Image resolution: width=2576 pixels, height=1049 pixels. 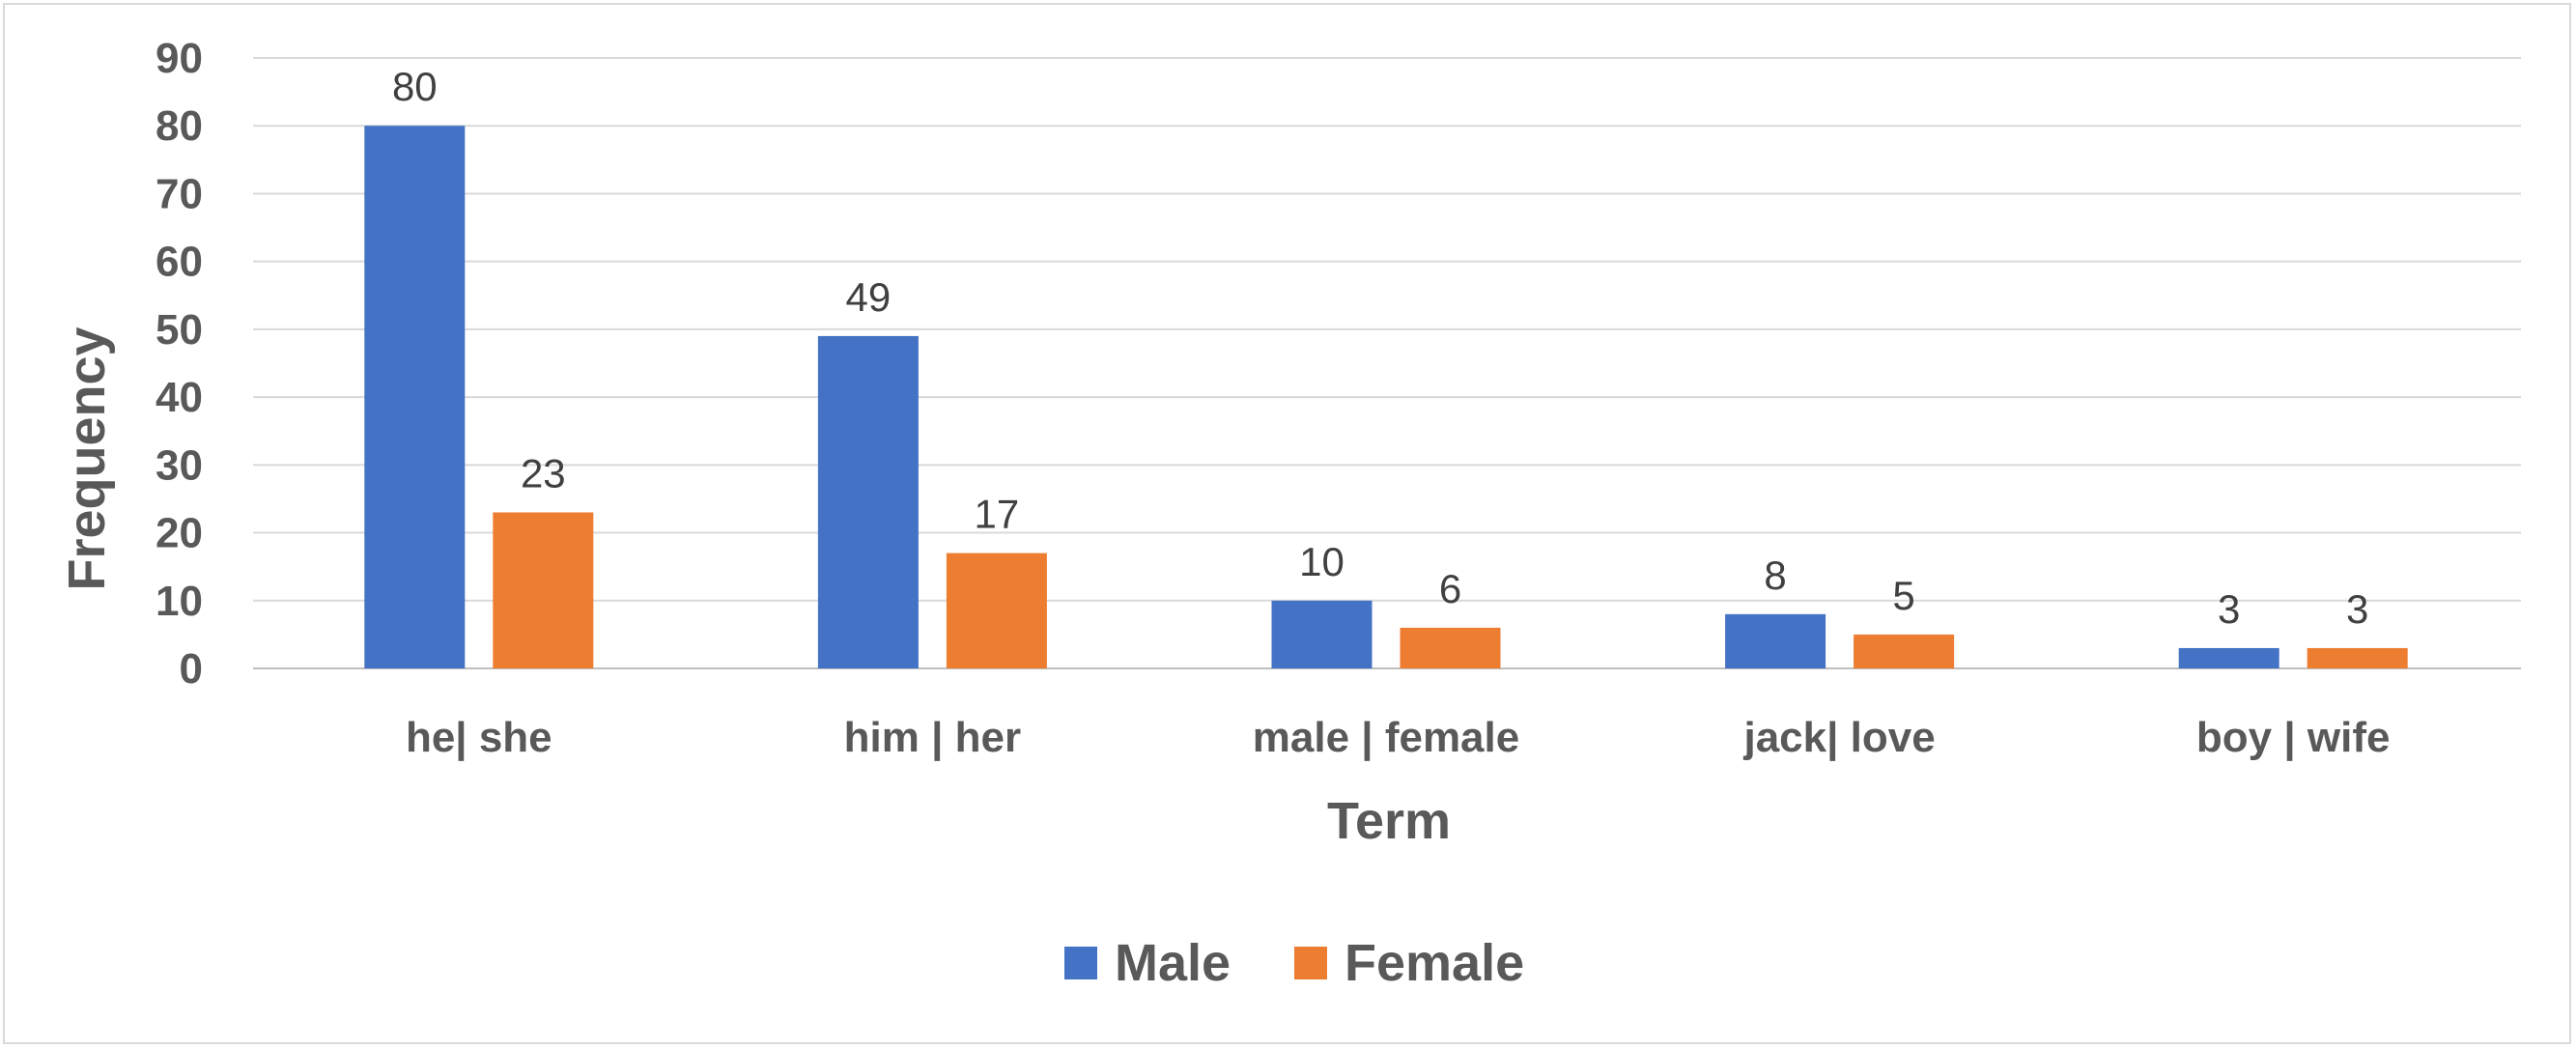 I want to click on y-tick-label: 90, so click(x=179, y=59).